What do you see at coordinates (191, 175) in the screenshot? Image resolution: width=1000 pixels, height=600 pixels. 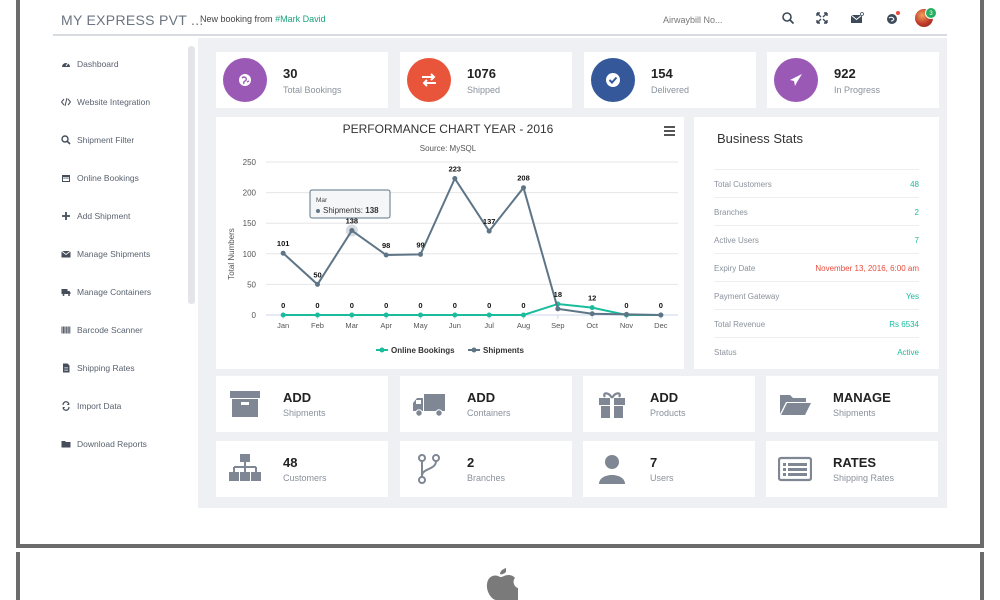 I see `sidebar-scrollbar` at bounding box center [191, 175].